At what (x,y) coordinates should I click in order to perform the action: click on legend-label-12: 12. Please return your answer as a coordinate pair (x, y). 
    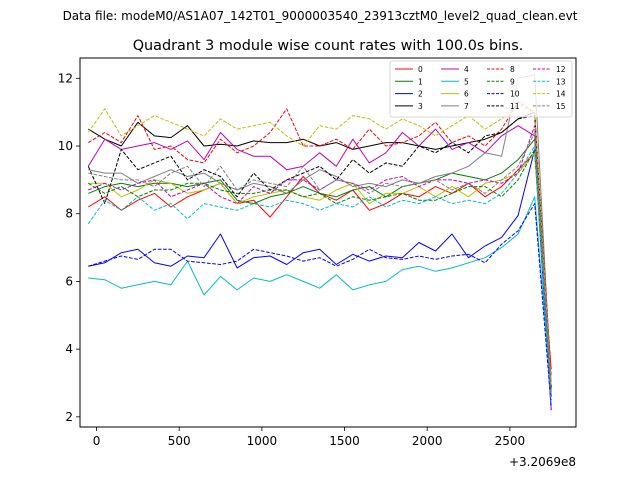
    Looking at the image, I should click on (561, 69).